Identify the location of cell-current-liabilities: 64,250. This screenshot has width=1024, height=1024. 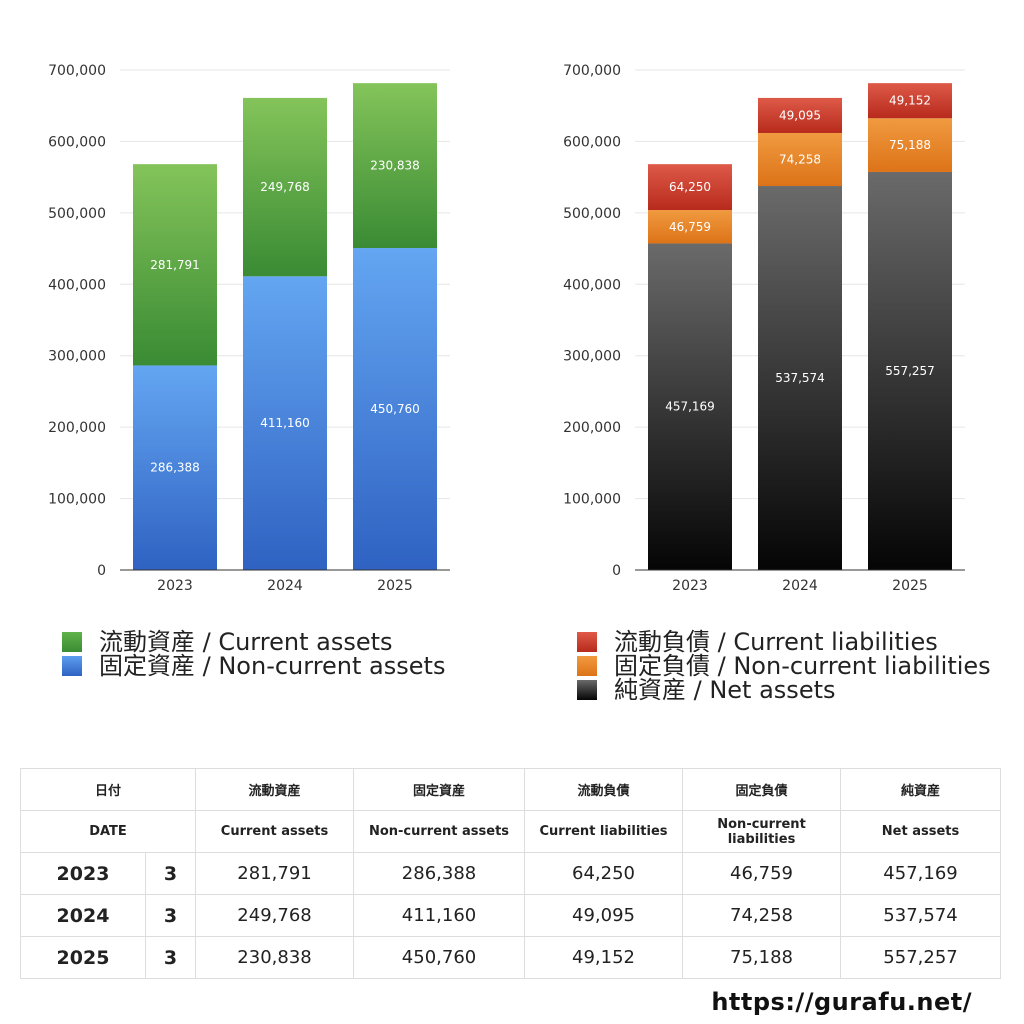
(604, 873).